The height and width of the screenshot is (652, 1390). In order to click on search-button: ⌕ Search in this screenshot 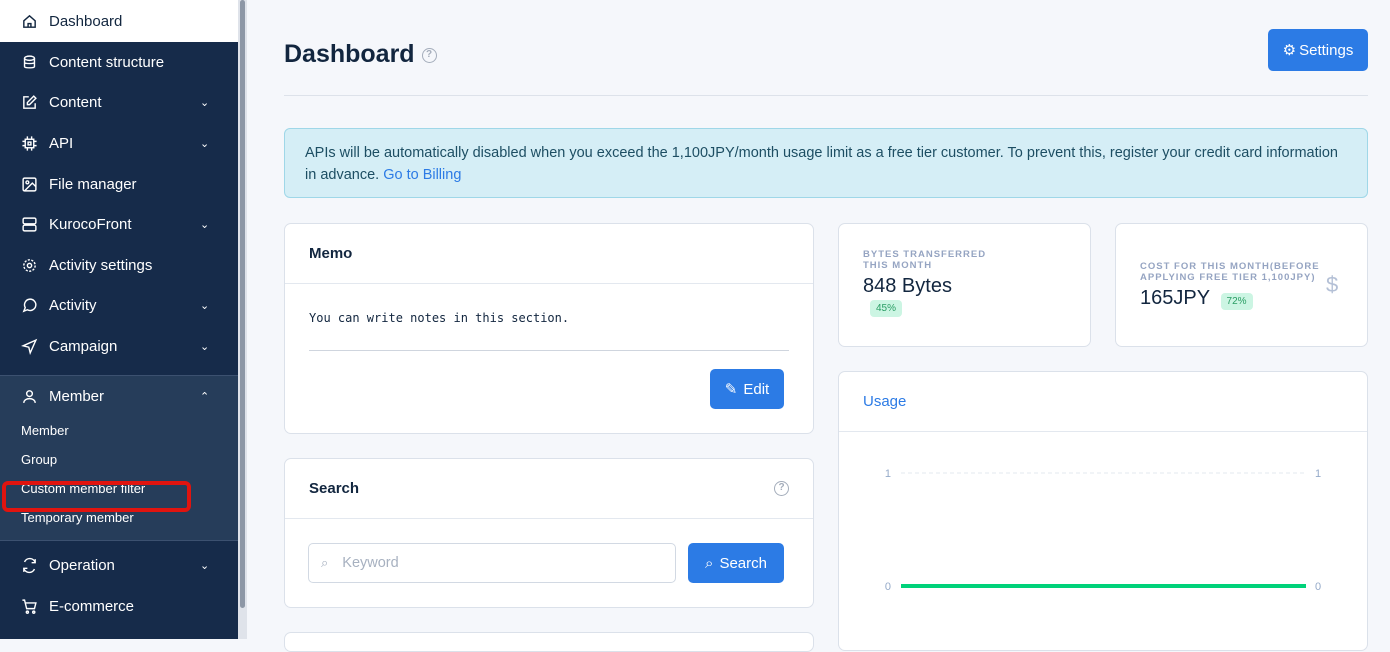, I will do `click(736, 563)`.